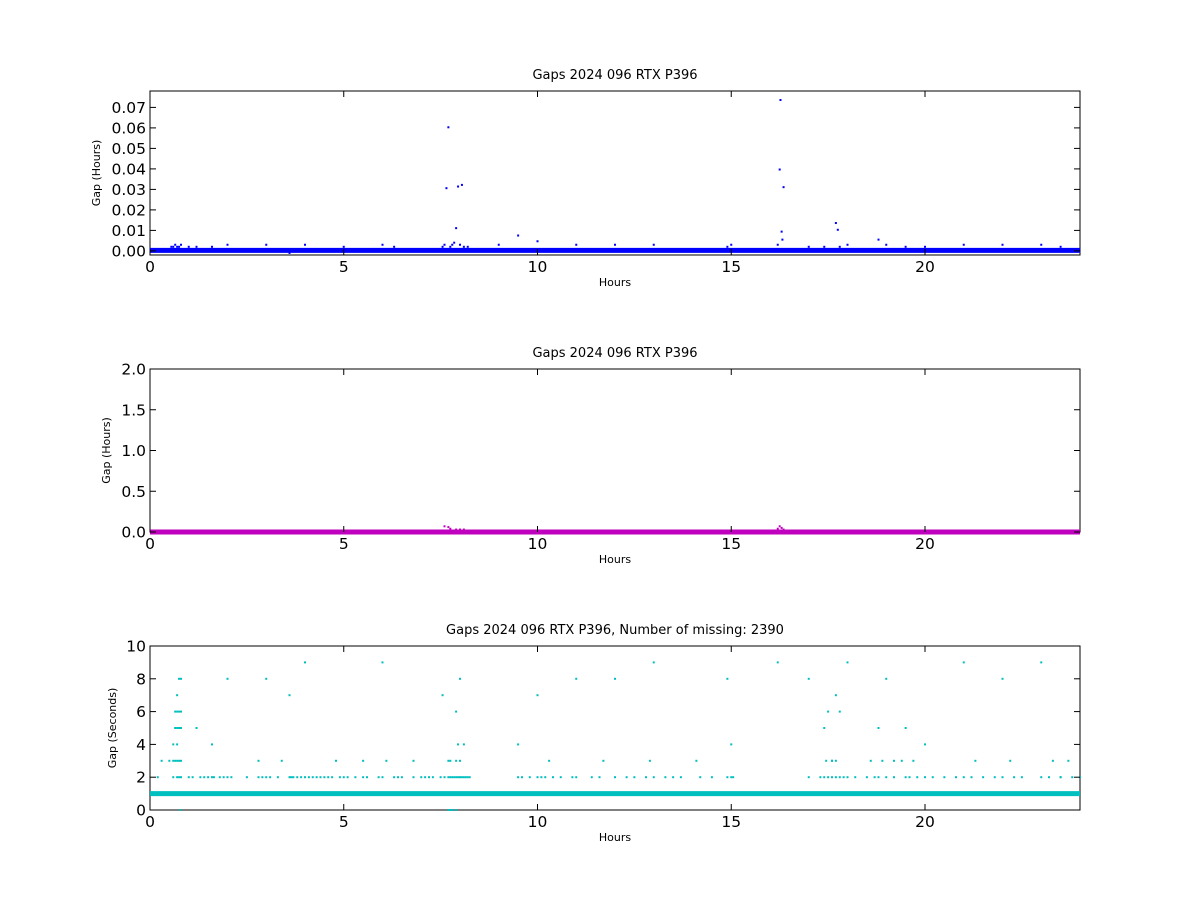 This screenshot has width=1200, height=900. What do you see at coordinates (141, 712) in the screenshot?
I see `y-tick-label: 6` at bounding box center [141, 712].